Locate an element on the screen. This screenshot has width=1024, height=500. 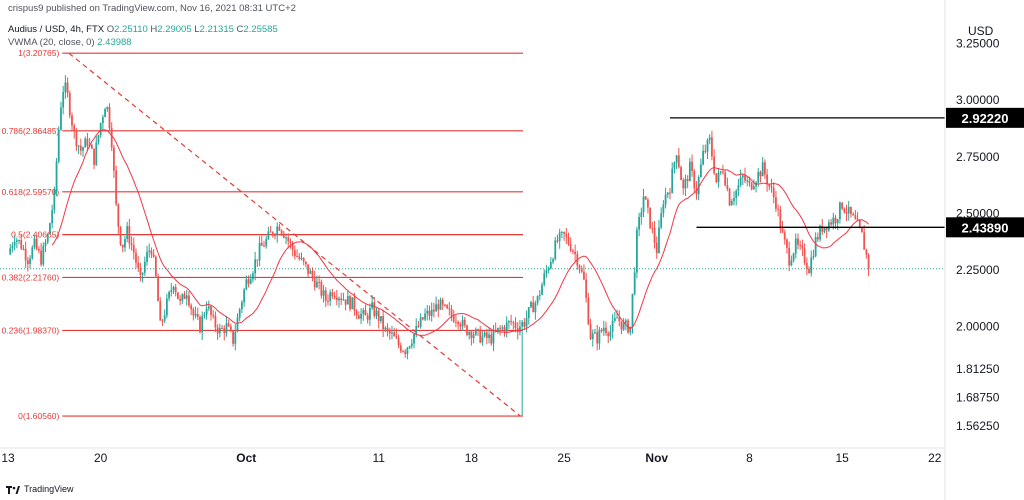
y-tick-label: 3.00000 is located at coordinates (978, 100).